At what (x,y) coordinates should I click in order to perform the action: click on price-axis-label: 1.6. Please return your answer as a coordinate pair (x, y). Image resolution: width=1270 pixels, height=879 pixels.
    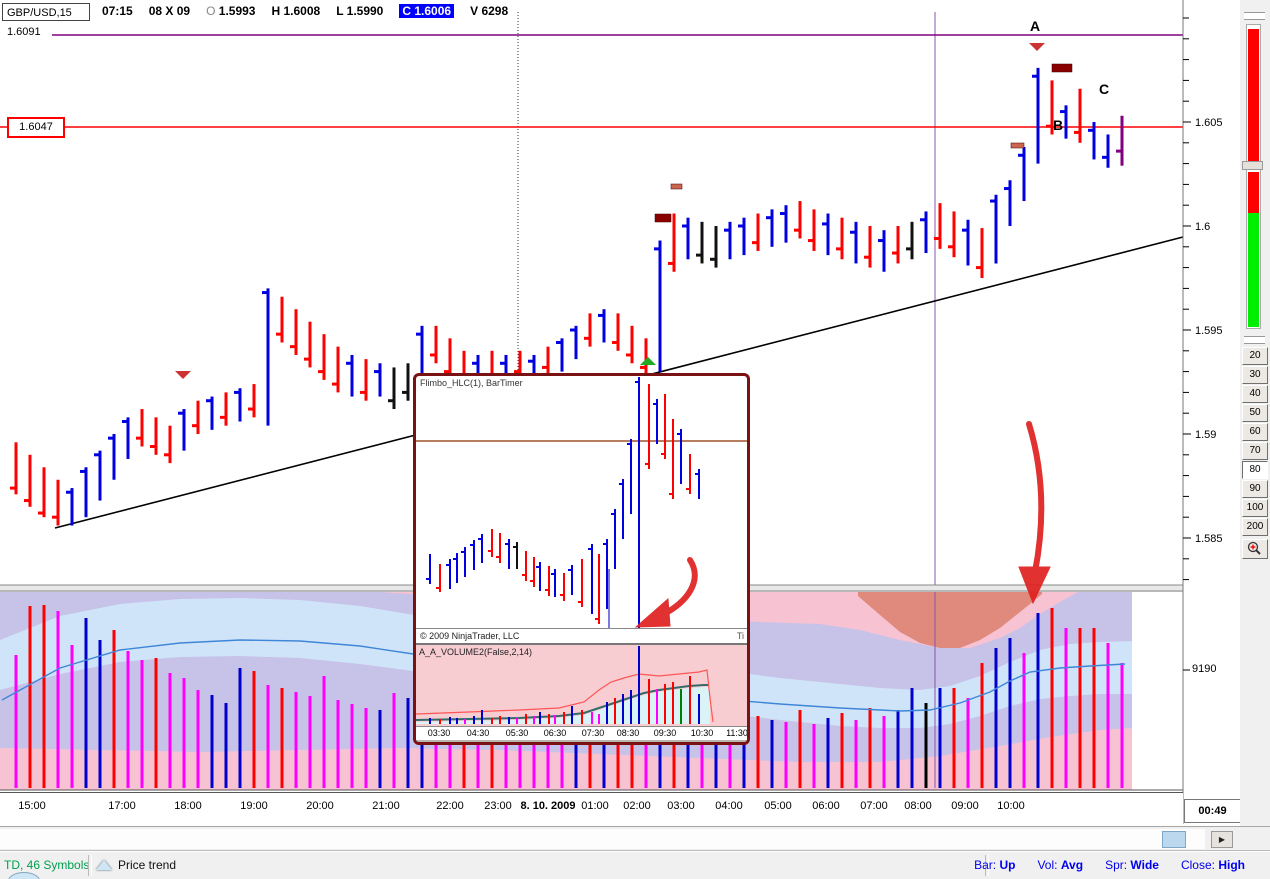
    Looking at the image, I should click on (1202, 227).